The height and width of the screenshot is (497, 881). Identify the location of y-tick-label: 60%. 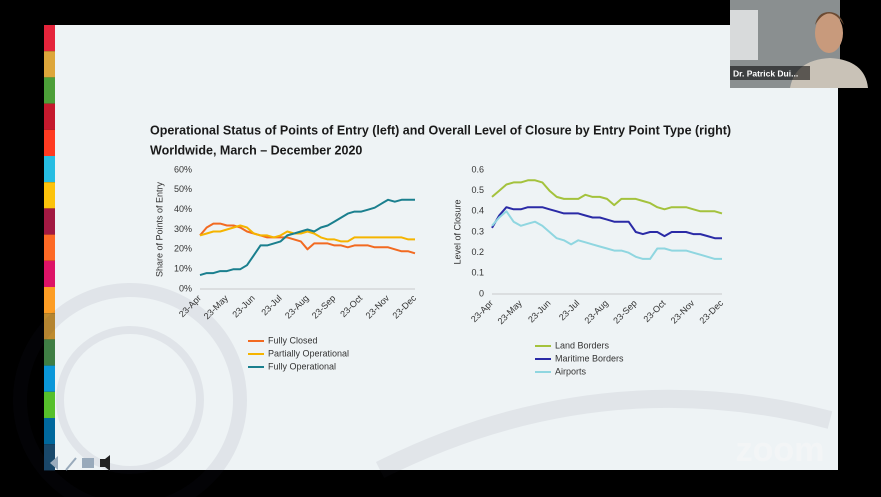
(183, 169).